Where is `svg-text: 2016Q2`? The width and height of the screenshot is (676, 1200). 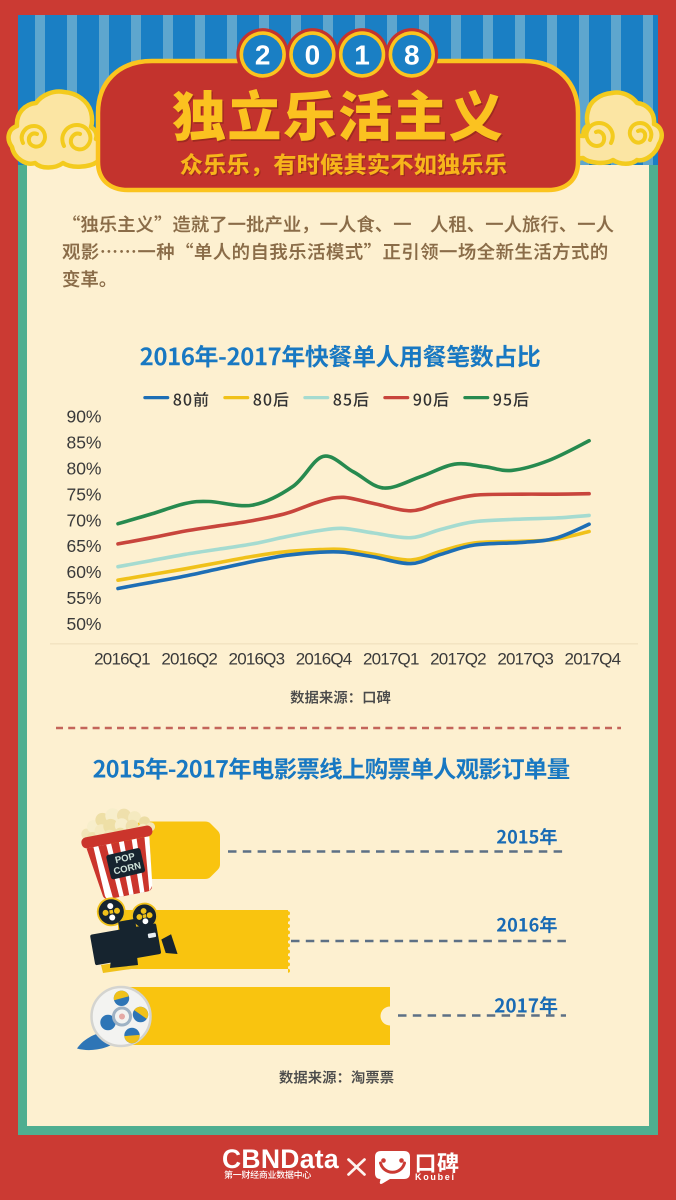
svg-text: 2016Q2 is located at coordinates (189, 659).